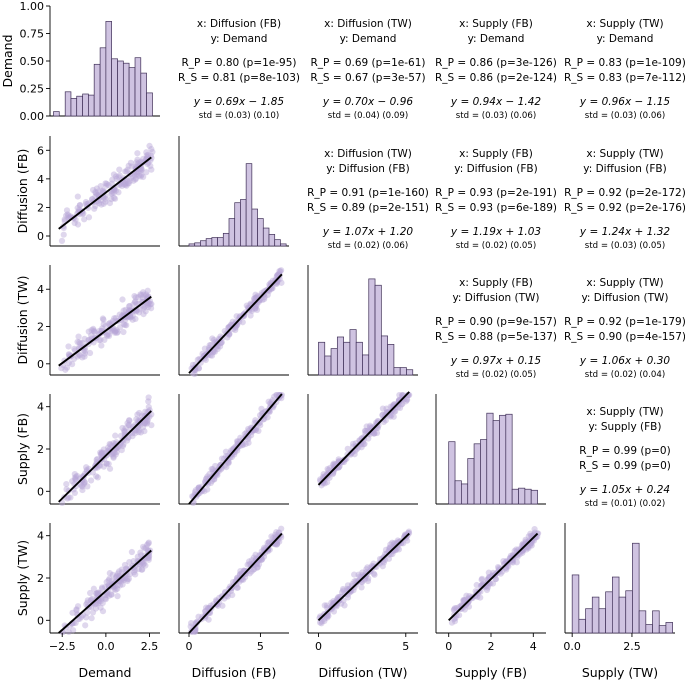 The image size is (685, 684). What do you see at coordinates (362, 320) in the screenshot?
I see `histogram-diffusion-tw` at bounding box center [362, 320].